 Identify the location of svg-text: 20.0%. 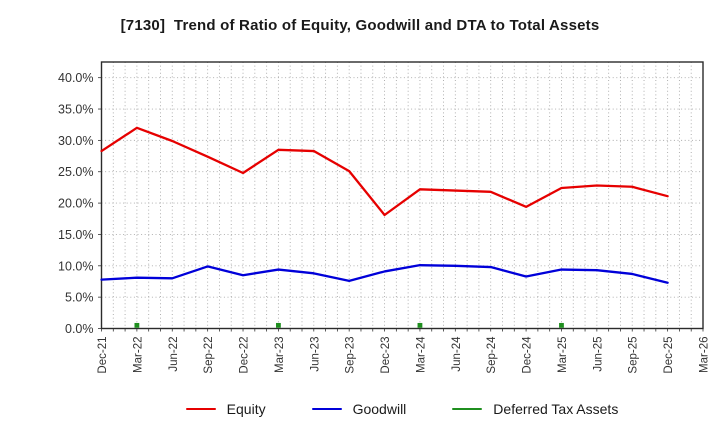
(75, 204).